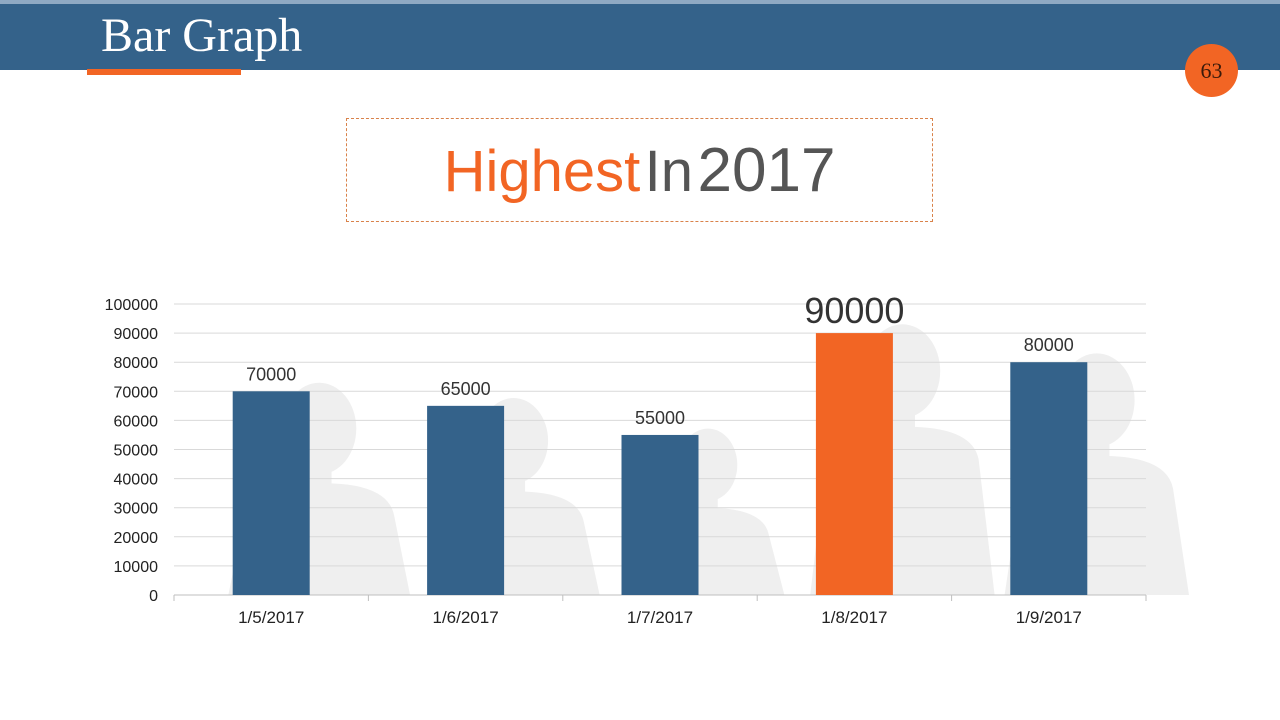  I want to click on bar-data-label: 65000, so click(466, 389).